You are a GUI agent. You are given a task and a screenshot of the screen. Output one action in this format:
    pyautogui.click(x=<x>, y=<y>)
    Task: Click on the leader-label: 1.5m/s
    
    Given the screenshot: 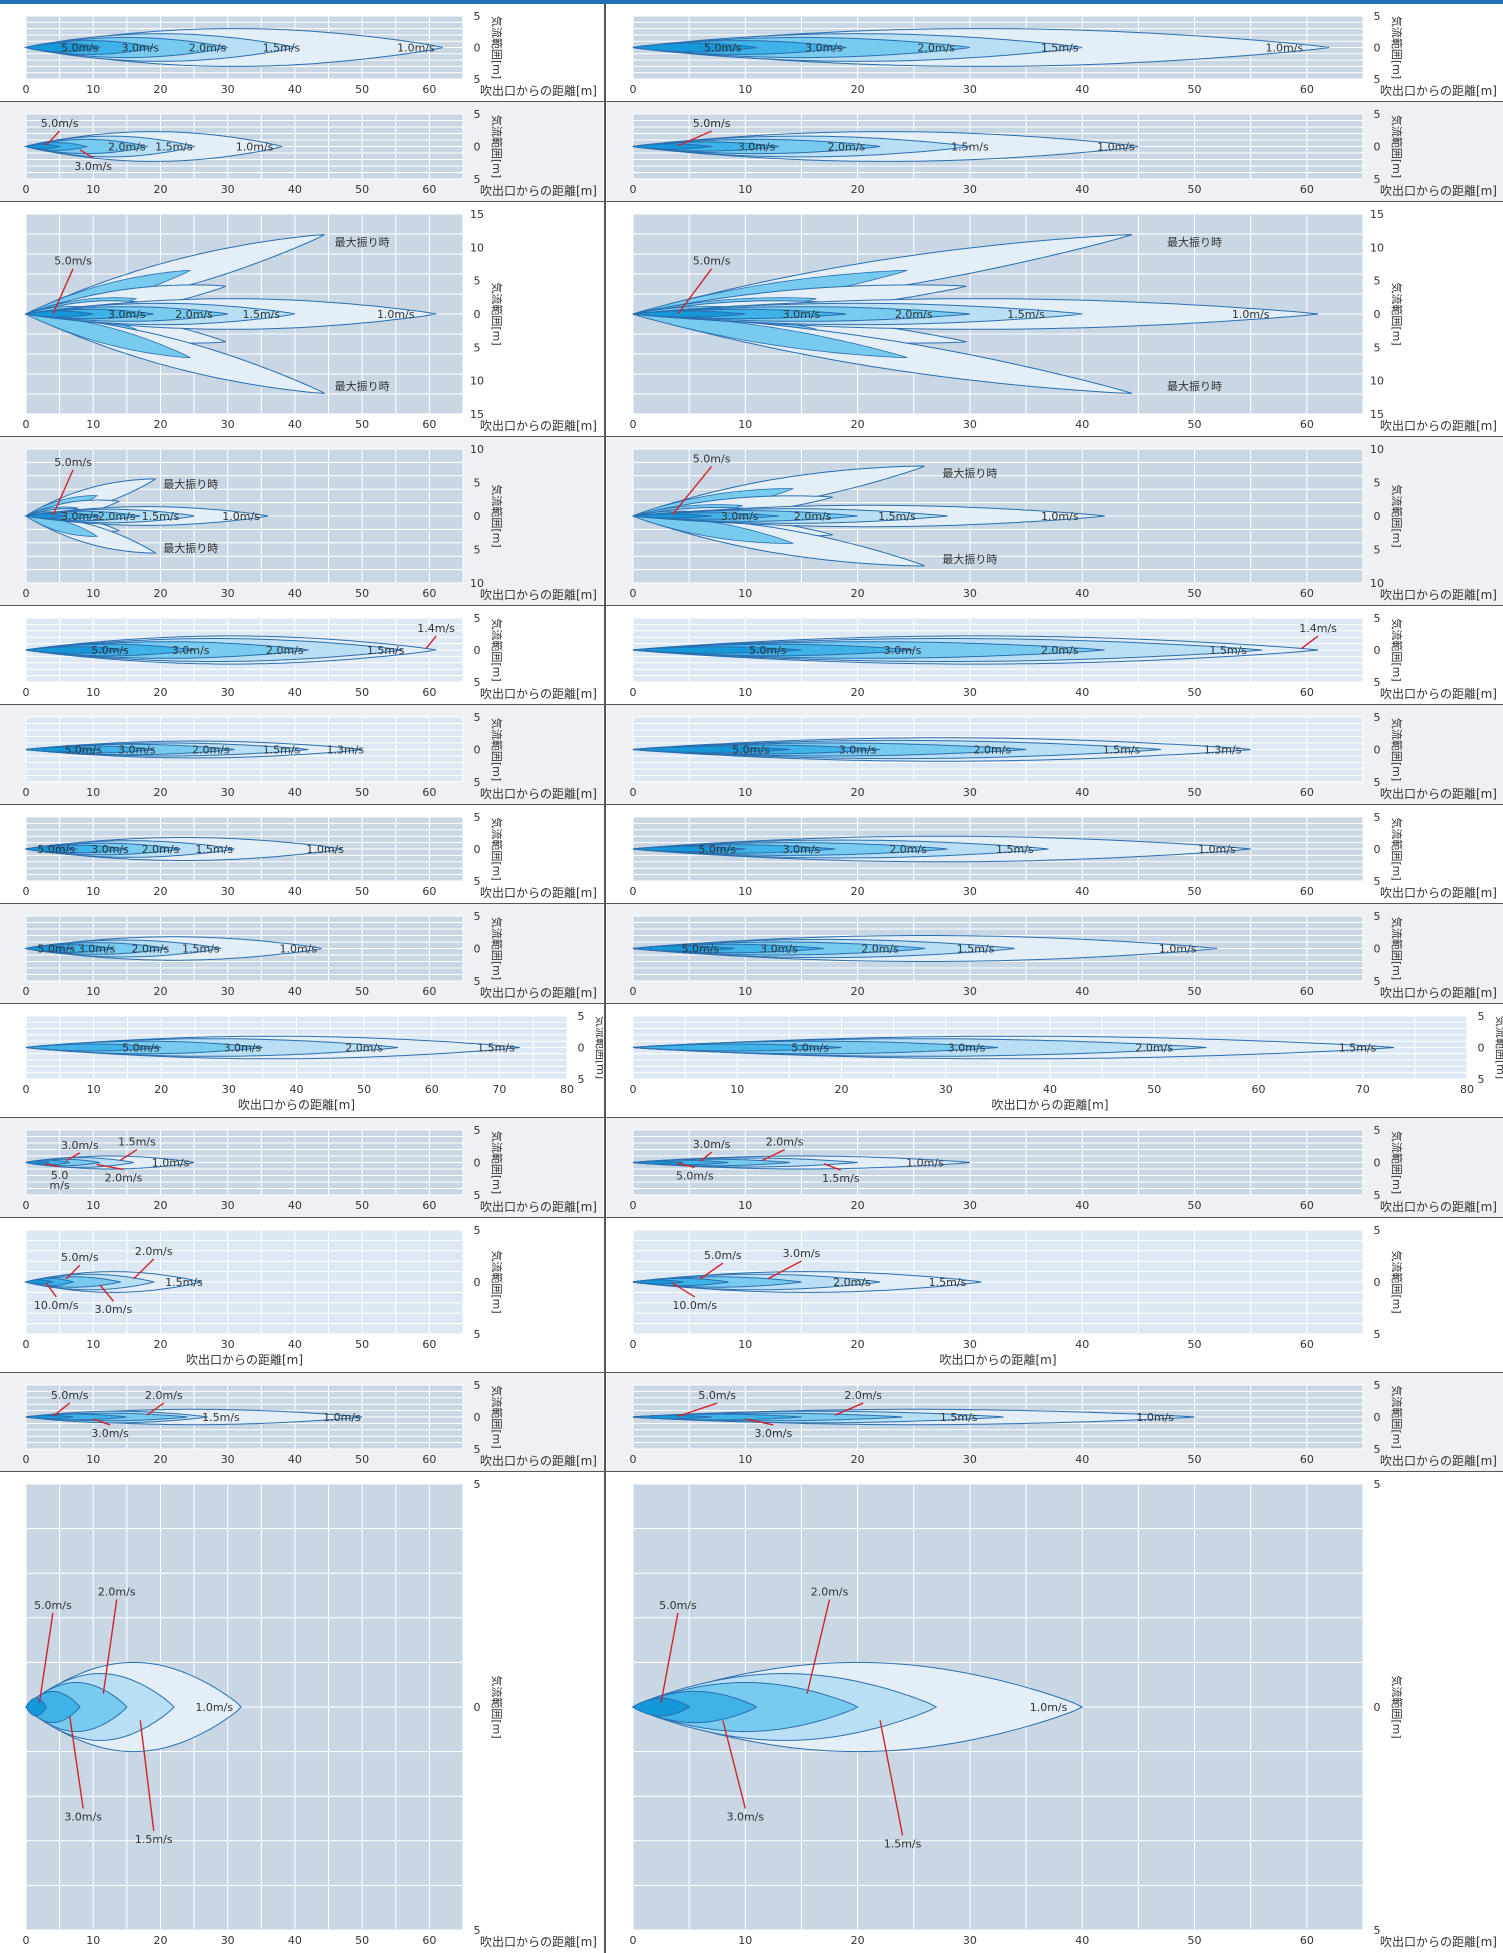 What is the action you would take?
    pyautogui.click(x=903, y=1843)
    